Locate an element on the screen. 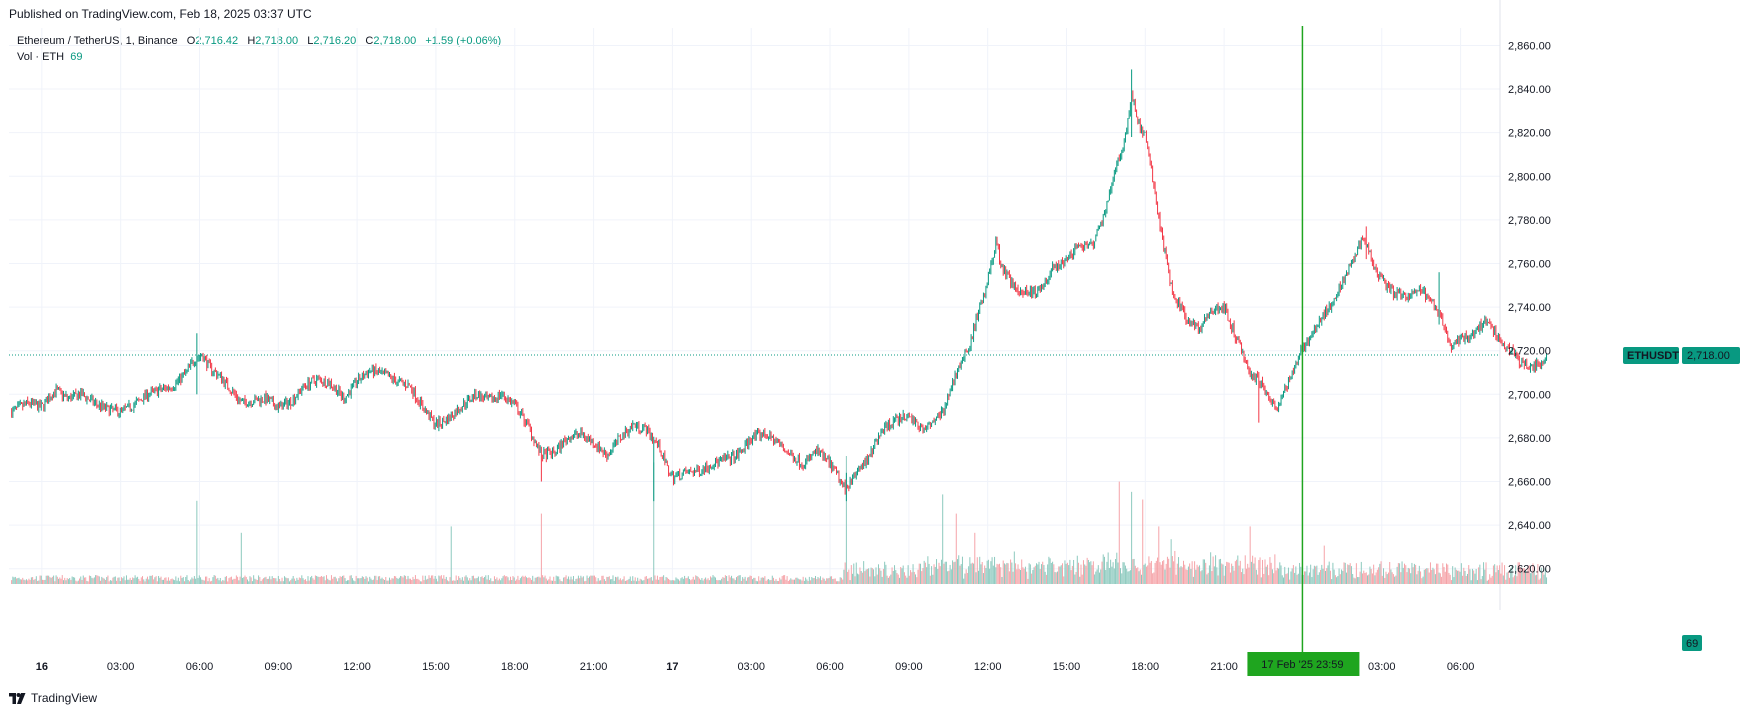 This screenshot has height=716, width=1755. price-tick-label: 2,780.00 is located at coordinates (1529, 221).